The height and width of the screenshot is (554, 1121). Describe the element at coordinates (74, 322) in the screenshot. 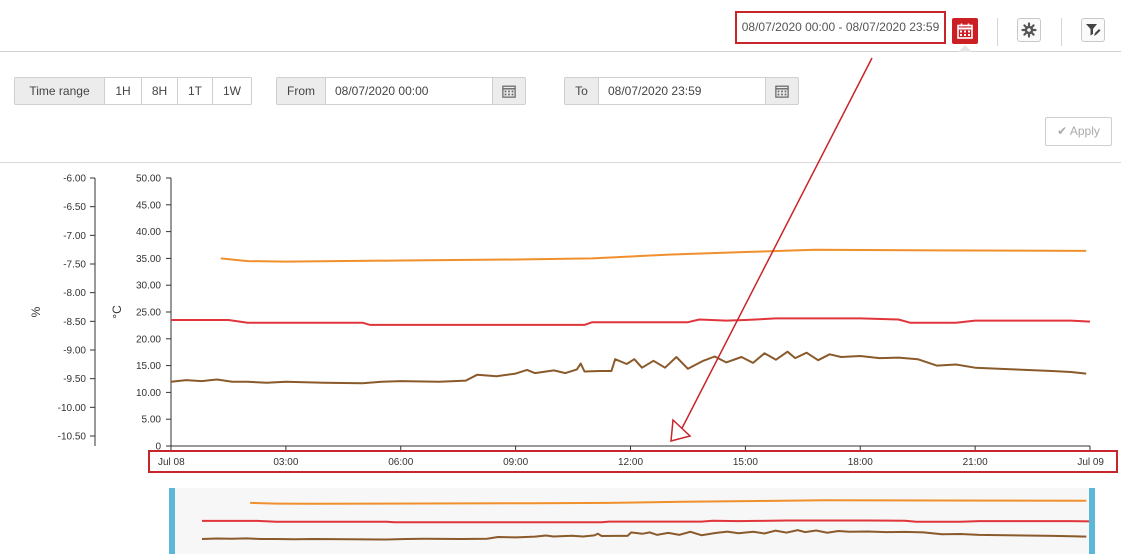

I see `left-axis-tick-label: -8.50` at that location.